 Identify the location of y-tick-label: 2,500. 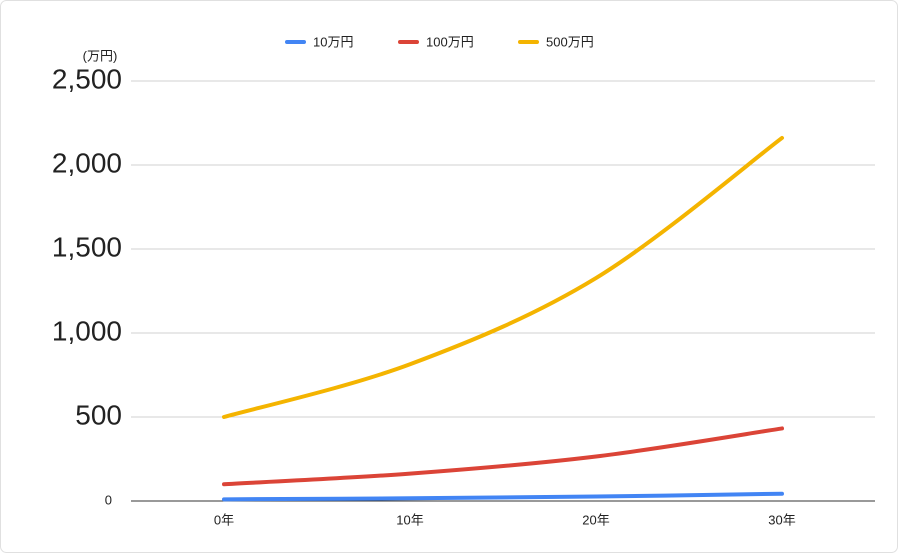
(87, 78).